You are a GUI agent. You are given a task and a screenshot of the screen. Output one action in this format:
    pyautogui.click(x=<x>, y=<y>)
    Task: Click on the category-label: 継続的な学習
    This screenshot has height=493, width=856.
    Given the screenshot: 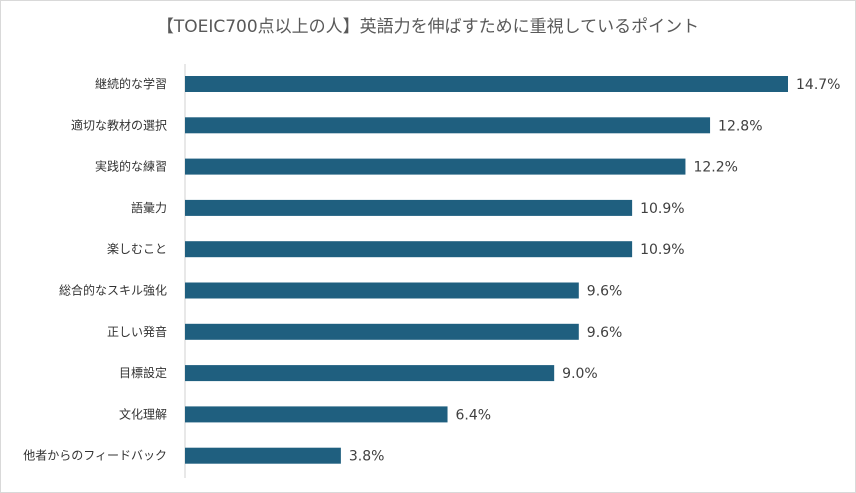 What is the action you would take?
    pyautogui.click(x=131, y=83)
    